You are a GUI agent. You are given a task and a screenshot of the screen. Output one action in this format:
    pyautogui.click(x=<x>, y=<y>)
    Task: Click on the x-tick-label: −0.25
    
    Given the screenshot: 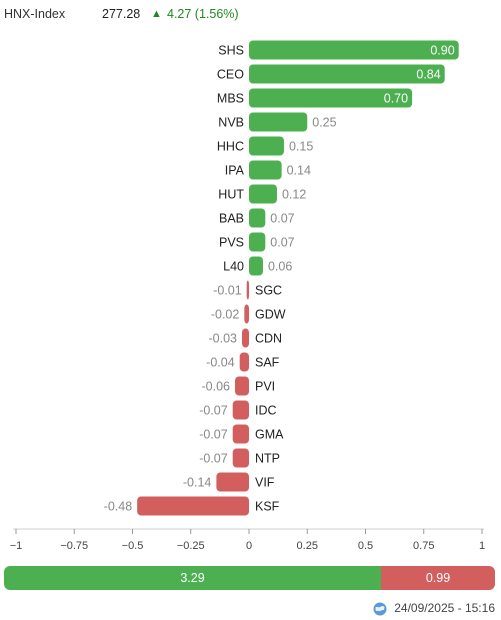 What is the action you would take?
    pyautogui.click(x=191, y=546)
    